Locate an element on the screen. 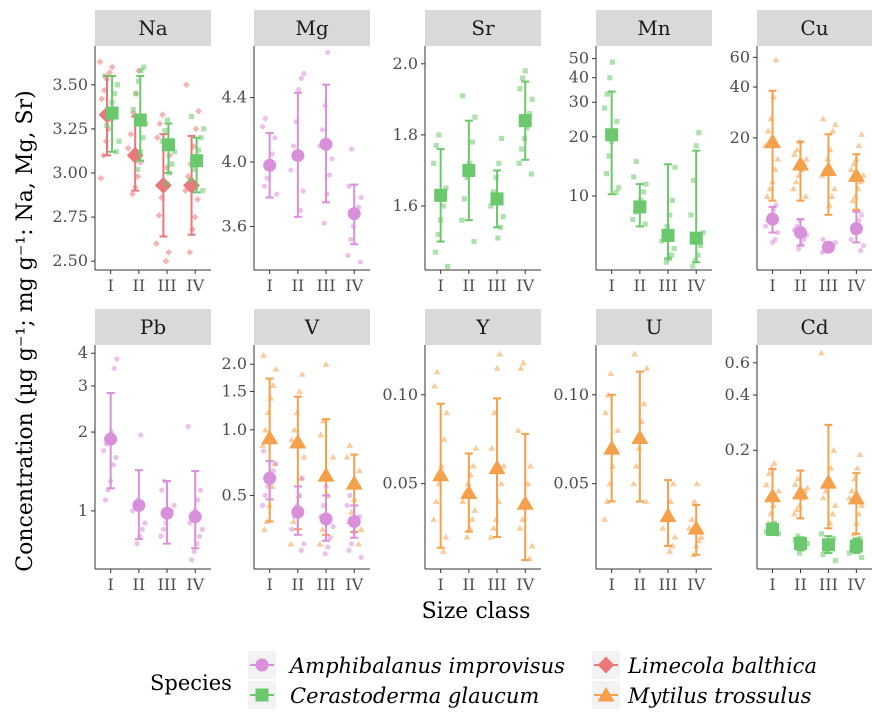 This screenshot has width=872, height=713. x-axis-title: Size class is located at coordinates (476, 611).